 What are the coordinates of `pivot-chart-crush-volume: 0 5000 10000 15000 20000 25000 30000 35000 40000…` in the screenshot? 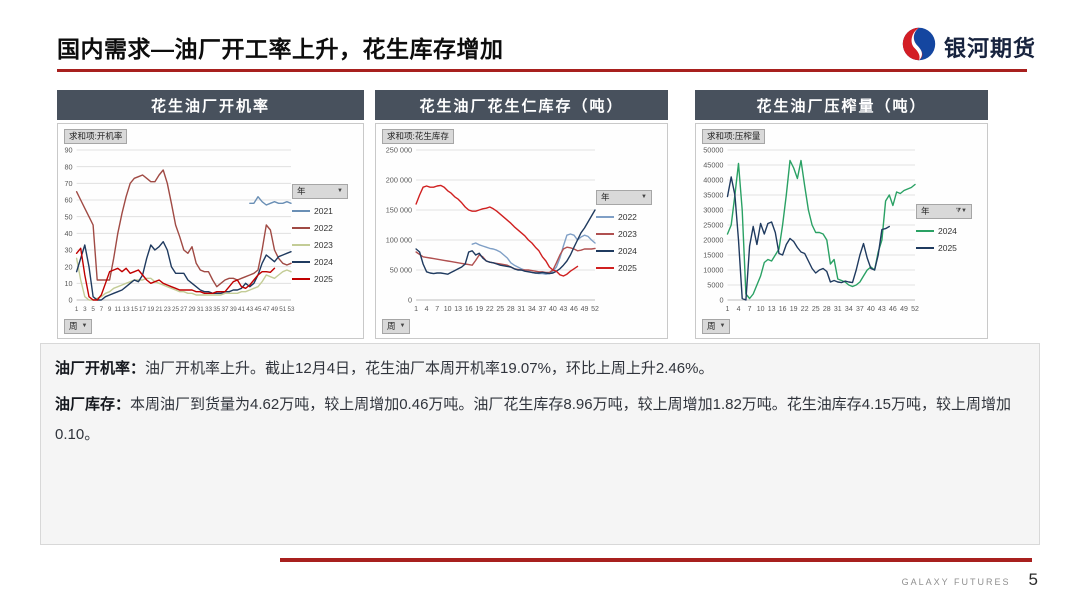 It's located at (841, 231).